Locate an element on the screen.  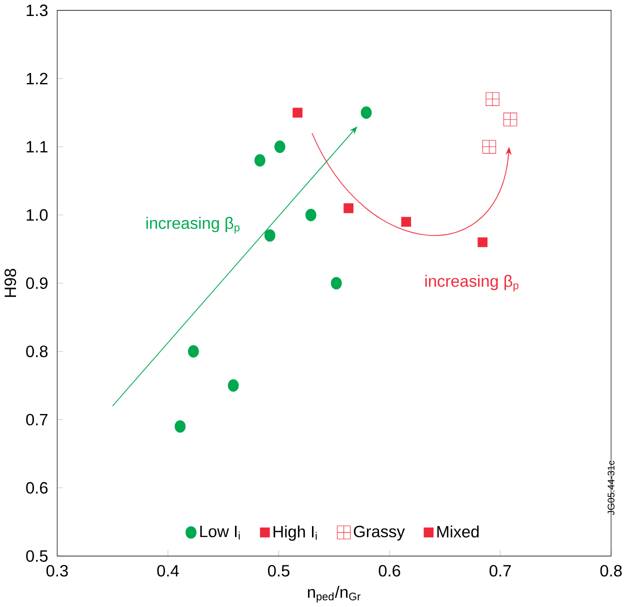
y-tick-label: 0.9 is located at coordinates (37, 283).